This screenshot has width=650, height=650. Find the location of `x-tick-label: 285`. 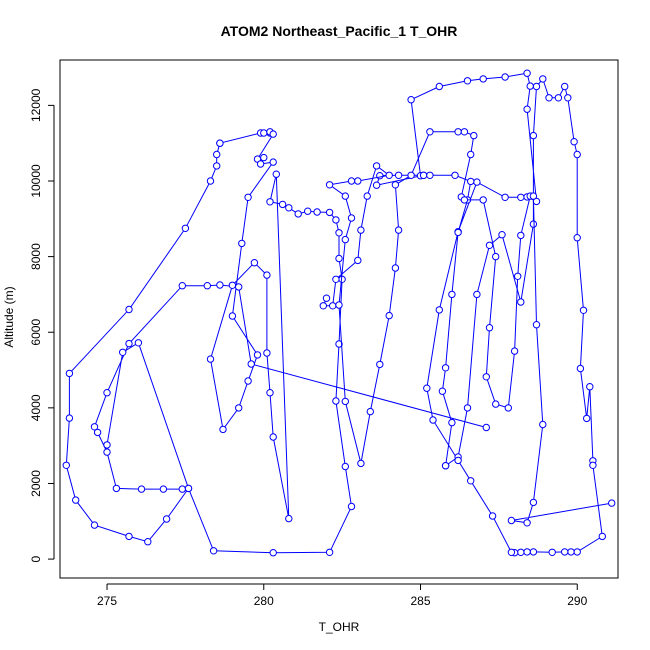

x-tick-label: 285 is located at coordinates (420, 601).